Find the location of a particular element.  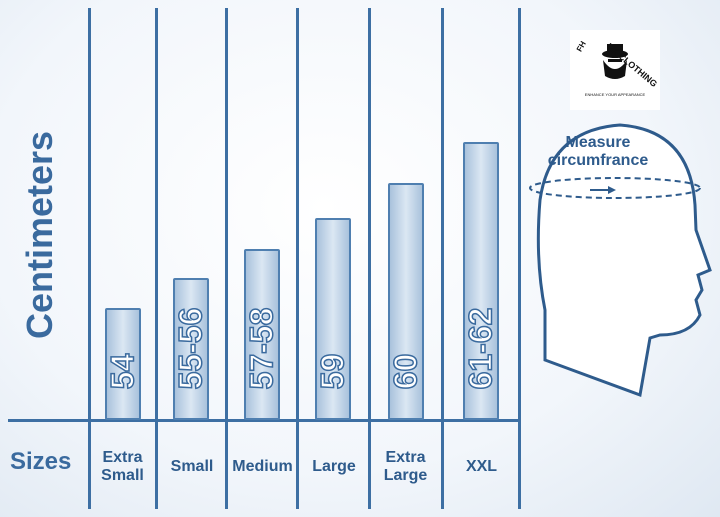

size-label: Extra Small is located at coordinates (122, 466).